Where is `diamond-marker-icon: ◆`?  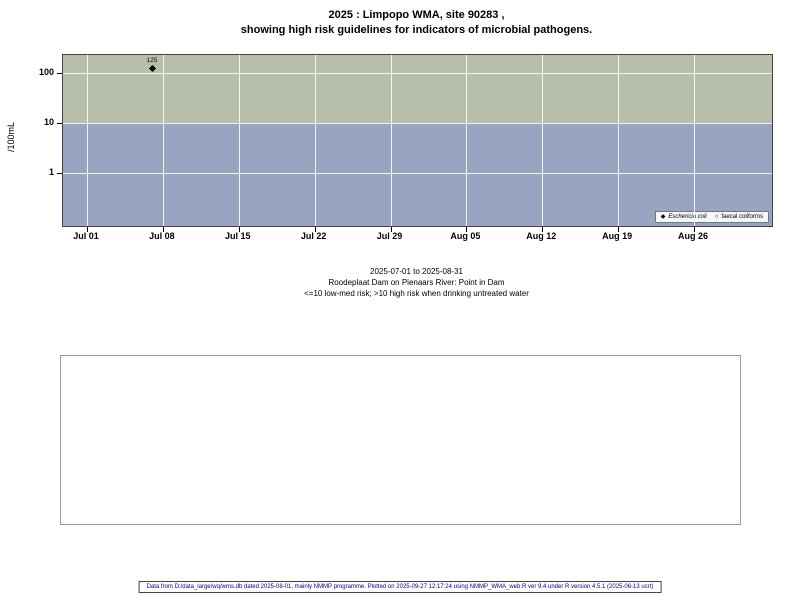 diamond-marker-icon: ◆ is located at coordinates (663, 217).